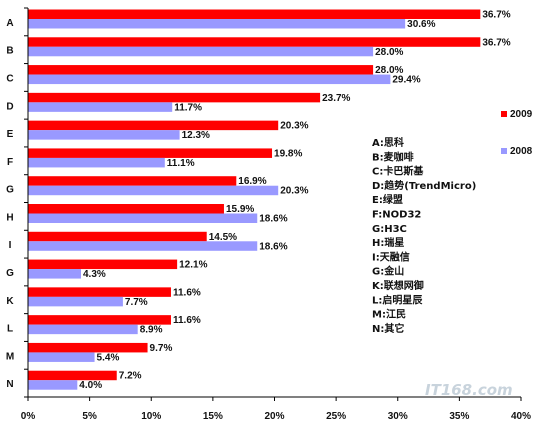  What do you see at coordinates (517, 133) in the screenshot?
I see `legend: 2009 2008` at bounding box center [517, 133].